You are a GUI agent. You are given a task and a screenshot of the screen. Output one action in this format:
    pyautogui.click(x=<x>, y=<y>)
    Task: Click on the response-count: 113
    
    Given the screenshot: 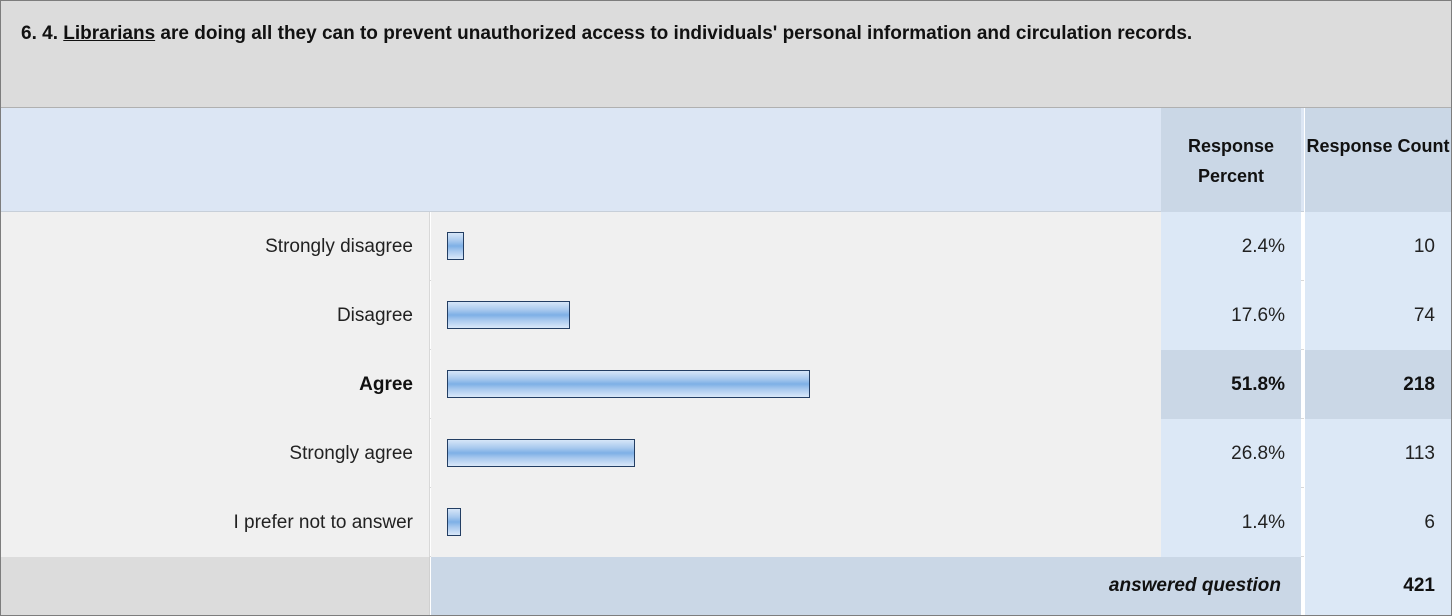 What is the action you would take?
    pyautogui.click(x=1377, y=453)
    